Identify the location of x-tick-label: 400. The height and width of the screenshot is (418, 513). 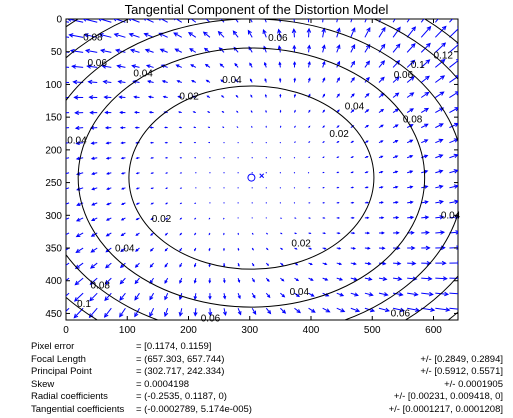
(311, 330).